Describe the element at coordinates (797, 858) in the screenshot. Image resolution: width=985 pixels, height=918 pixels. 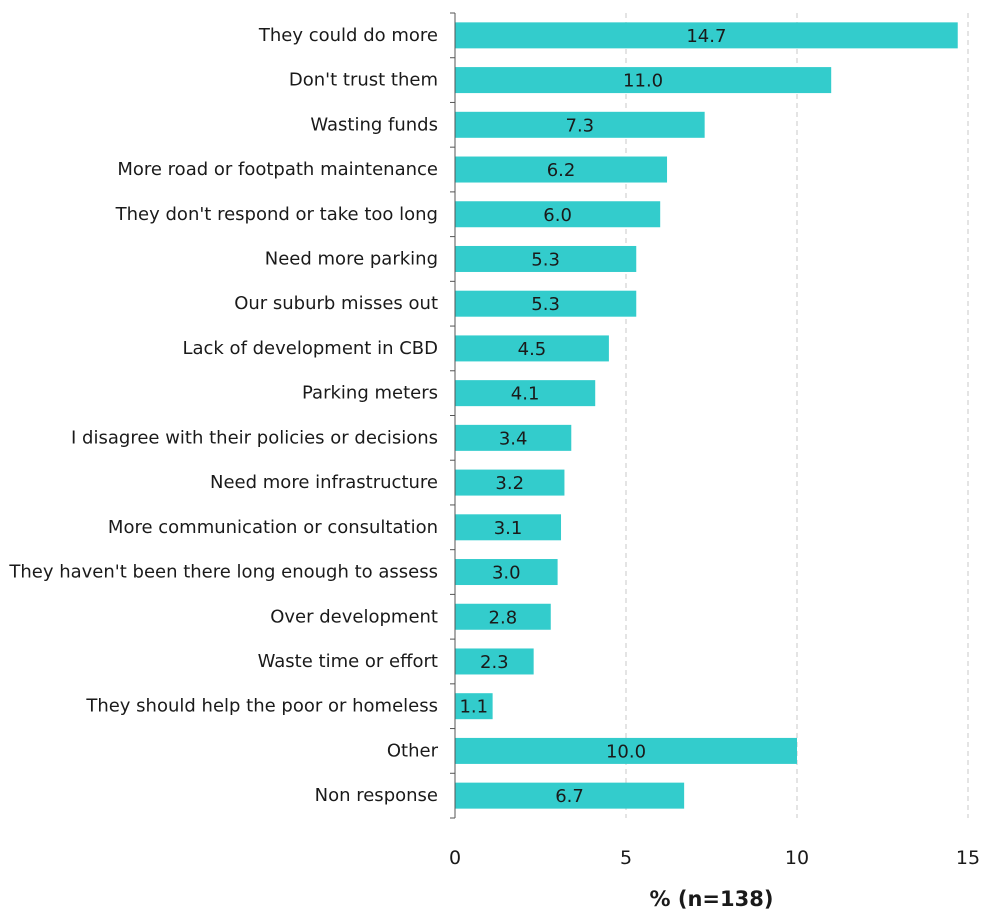
I see `x-tick-label-2: 10` at that location.